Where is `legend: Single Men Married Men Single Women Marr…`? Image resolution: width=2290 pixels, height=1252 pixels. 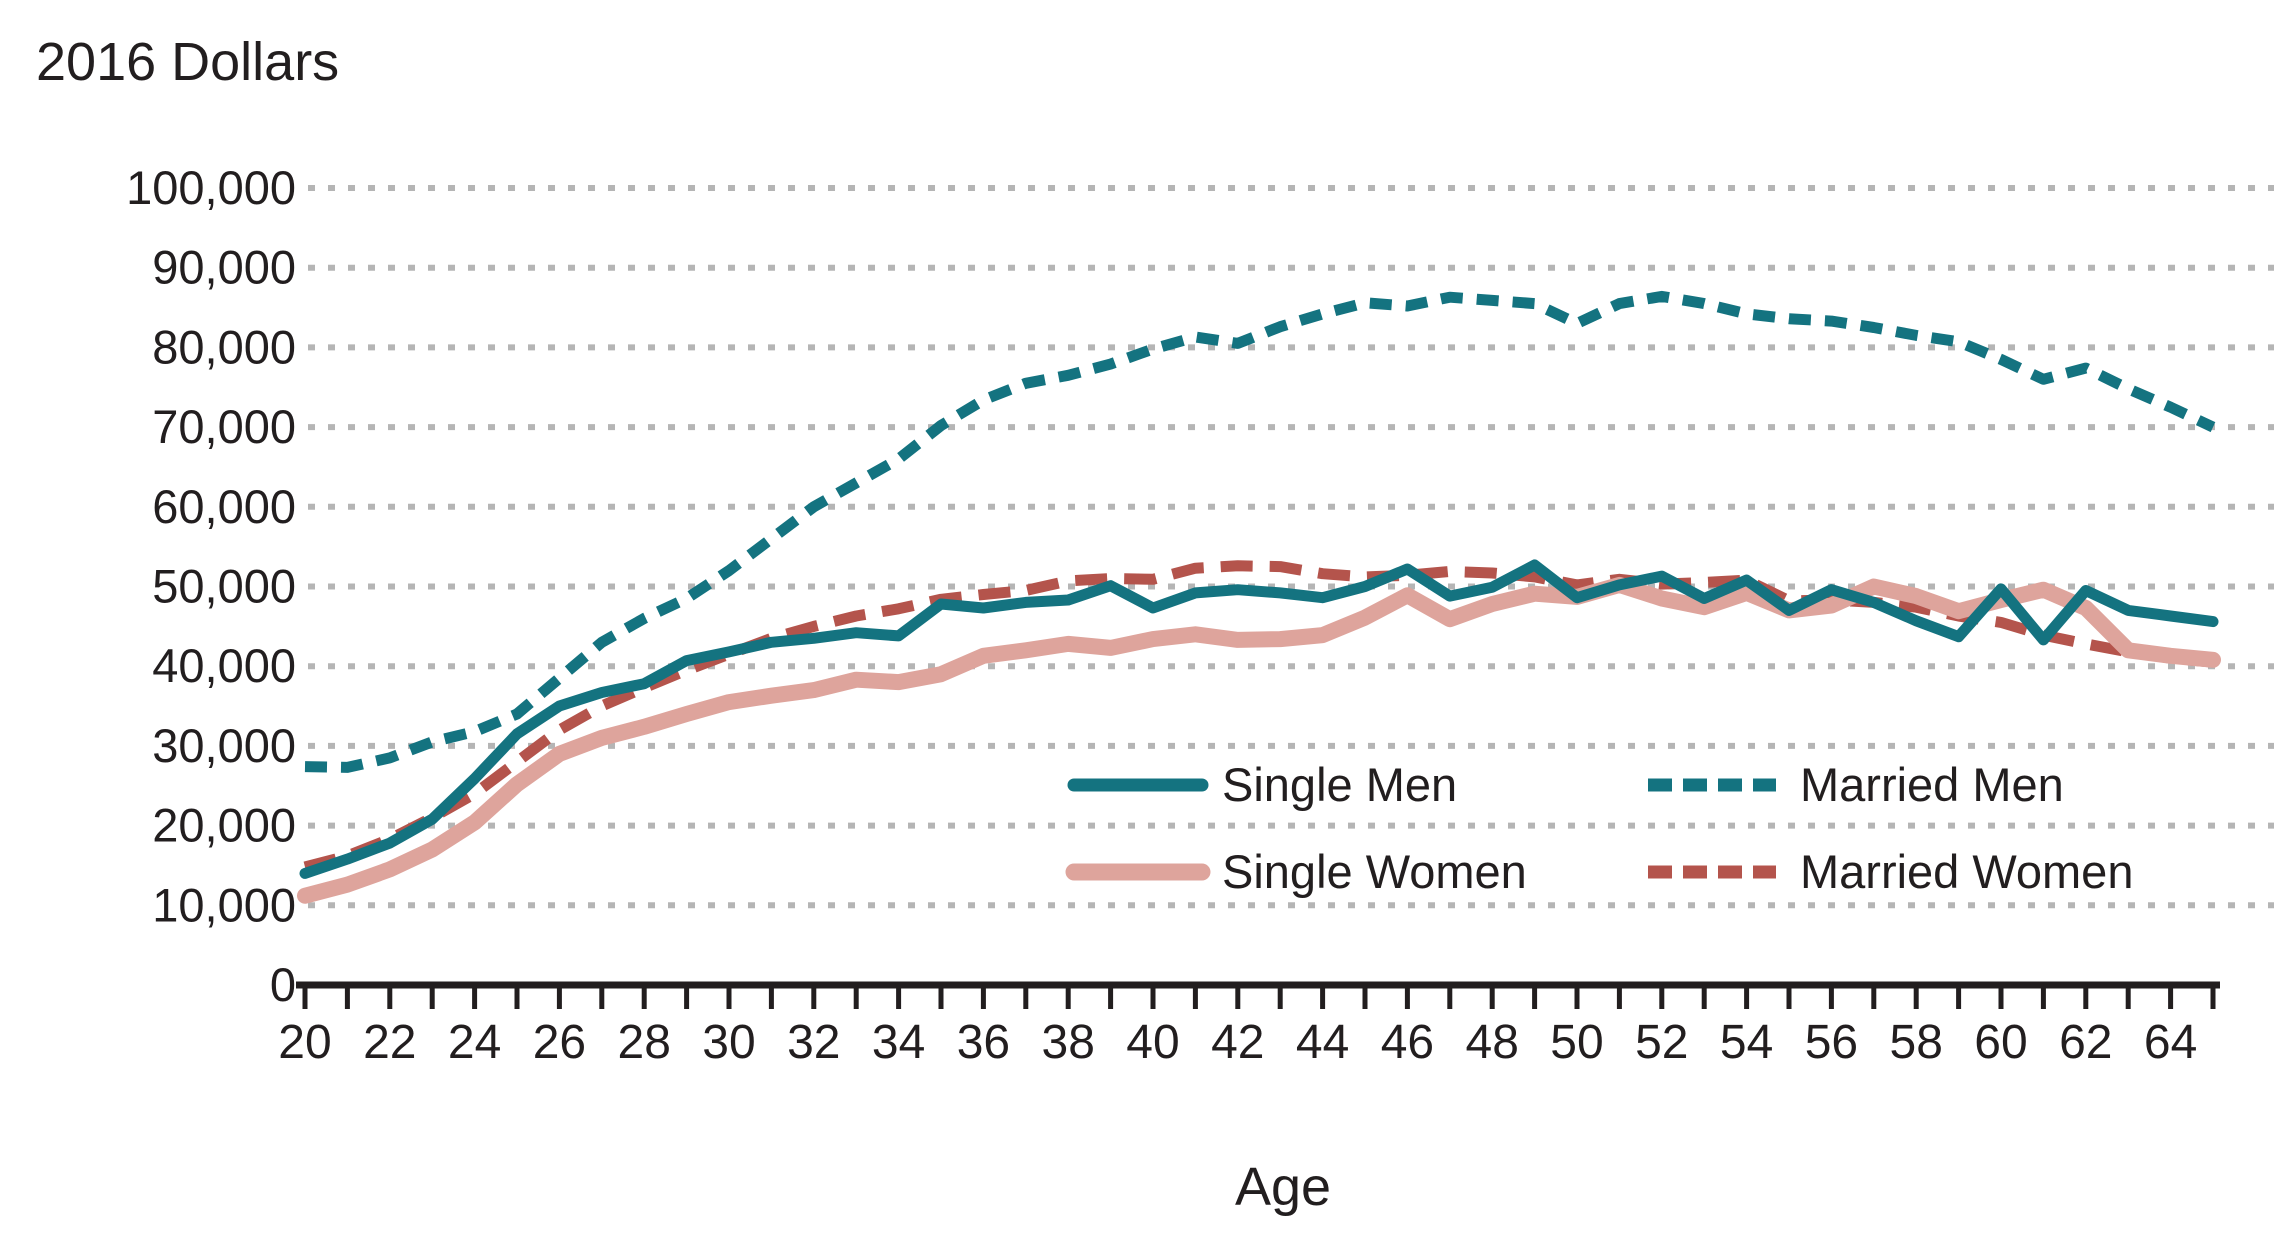
legend: Single Men Married Men Single Women Marr… is located at coordinates (1599, 828).